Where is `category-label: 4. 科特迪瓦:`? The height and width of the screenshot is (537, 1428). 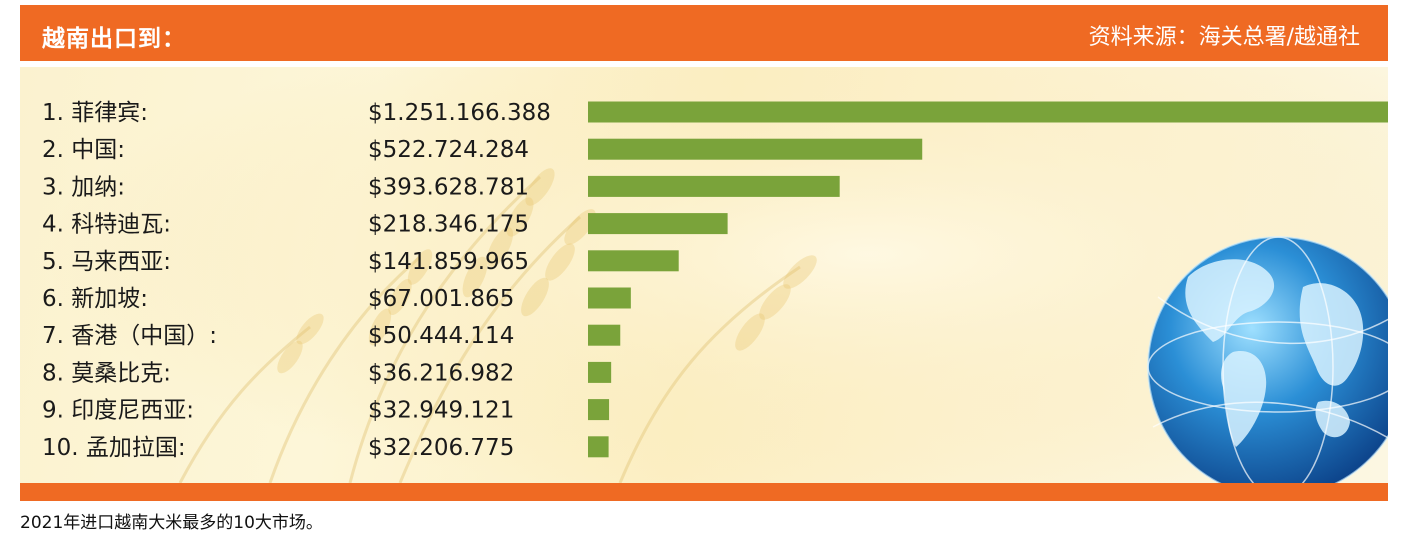
category-label: 4. 科特迪瓦: is located at coordinates (106, 225).